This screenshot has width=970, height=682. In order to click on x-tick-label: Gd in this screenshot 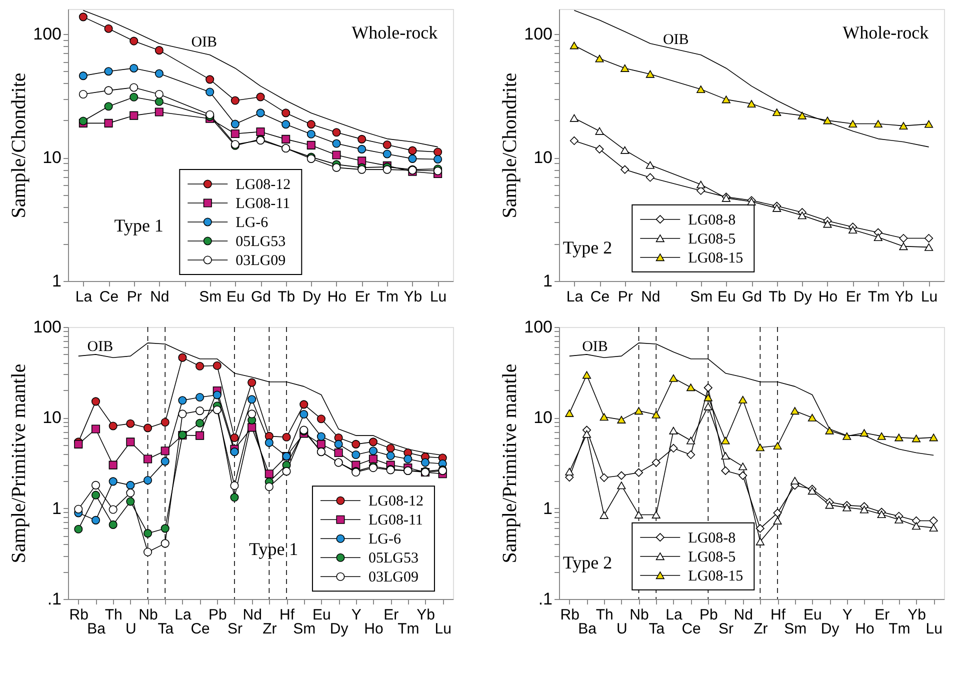, I will do `click(752, 297)`.